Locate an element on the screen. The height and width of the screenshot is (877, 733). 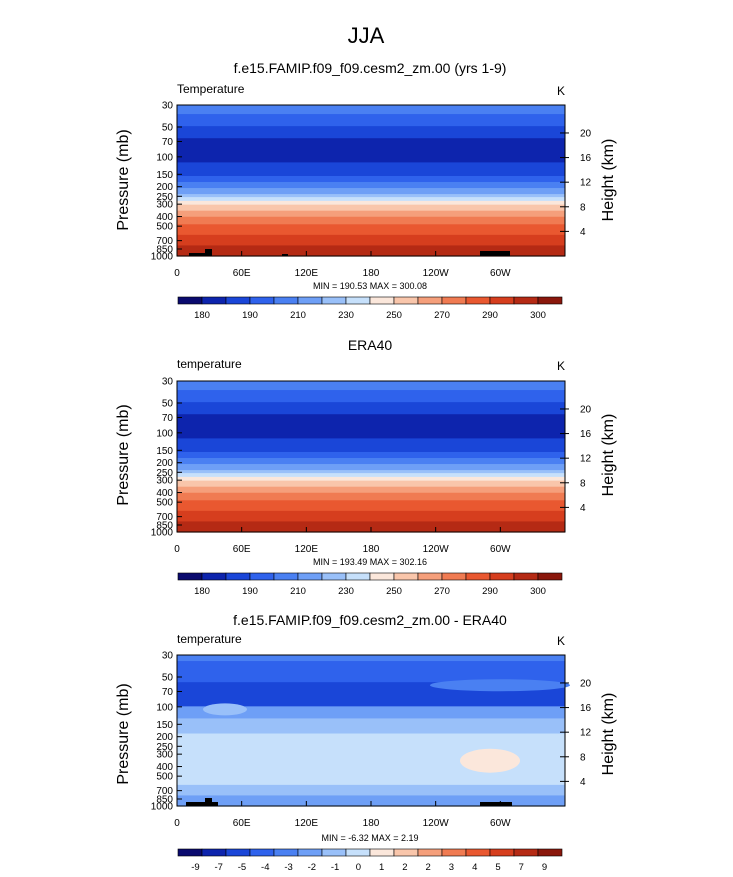
panel-3-pressure-tick-label: 300 is located at coordinates (164, 755).